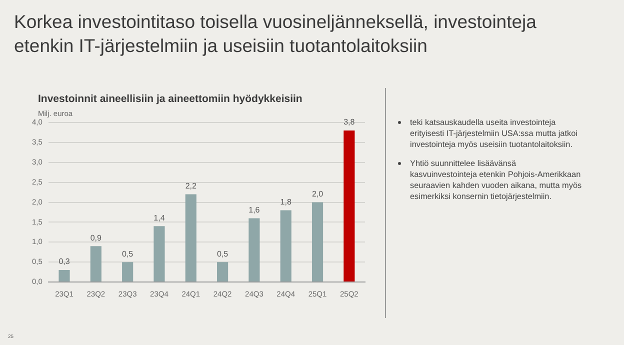 Image resolution: width=624 pixels, height=345 pixels. I want to click on chart-title: Korkea investointitaso toisella vuosineljänneksellä, investointeja etenkin IT-järjestelmiin ja useisiin tuotantolaitoksiin, so click(276, 34).